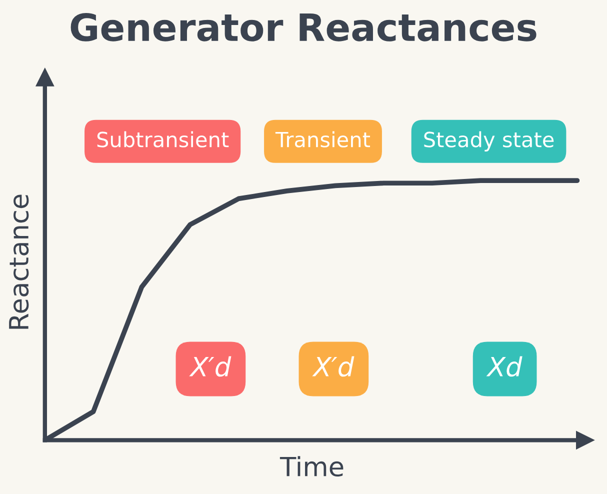 The height and width of the screenshot is (494, 607). What do you see at coordinates (303, 27) in the screenshot?
I see `chart-title: Generator Reactances` at bounding box center [303, 27].